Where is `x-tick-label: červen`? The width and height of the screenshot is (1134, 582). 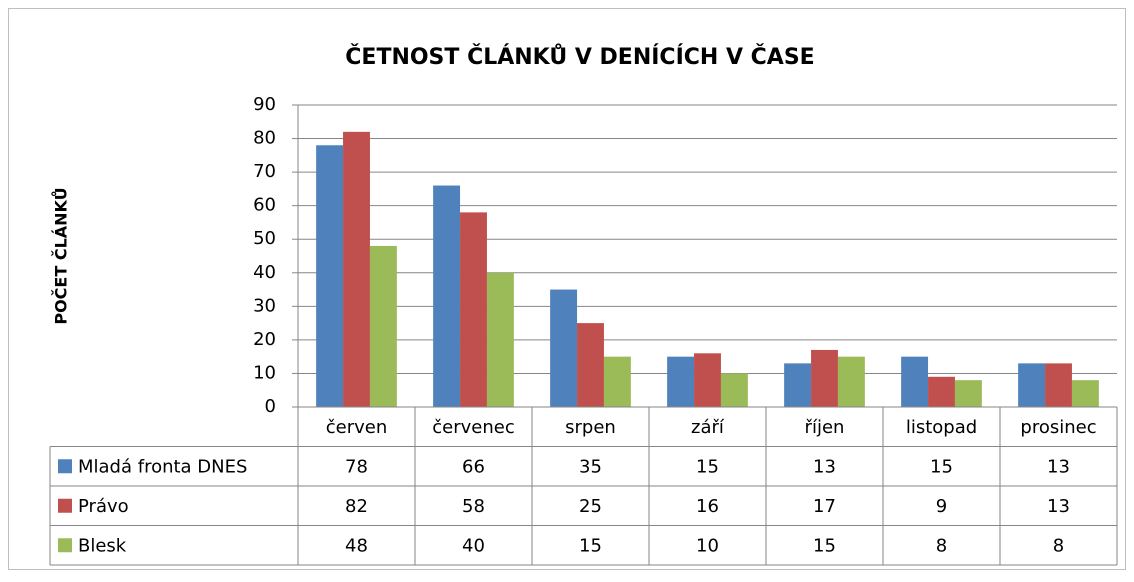 x-tick-label: červen is located at coordinates (357, 427).